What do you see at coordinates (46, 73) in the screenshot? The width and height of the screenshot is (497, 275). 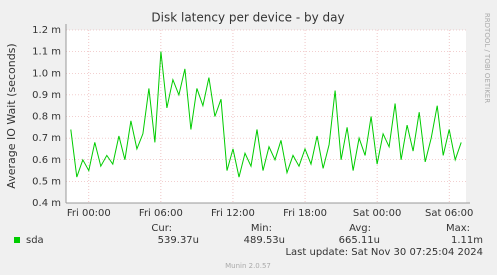 I see `y-tick-label: 1.0 m` at bounding box center [46, 73].